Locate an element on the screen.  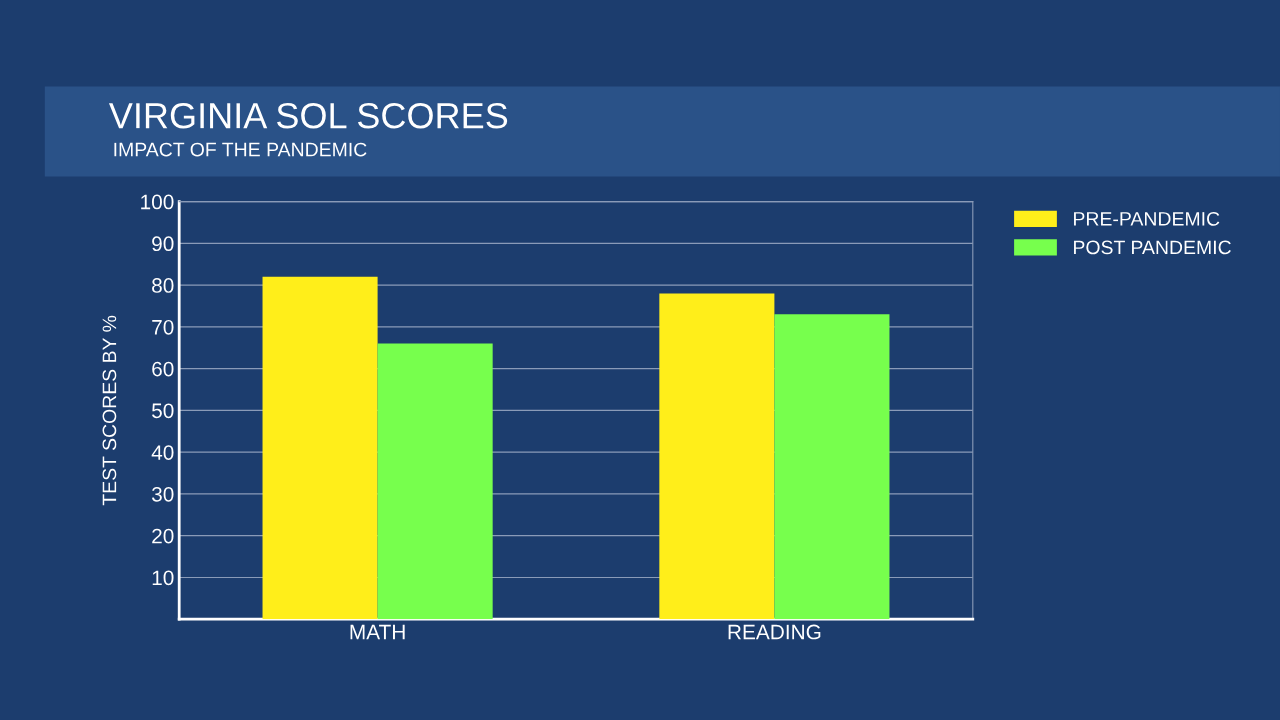
y-tick-label: 60 is located at coordinates (163, 369).